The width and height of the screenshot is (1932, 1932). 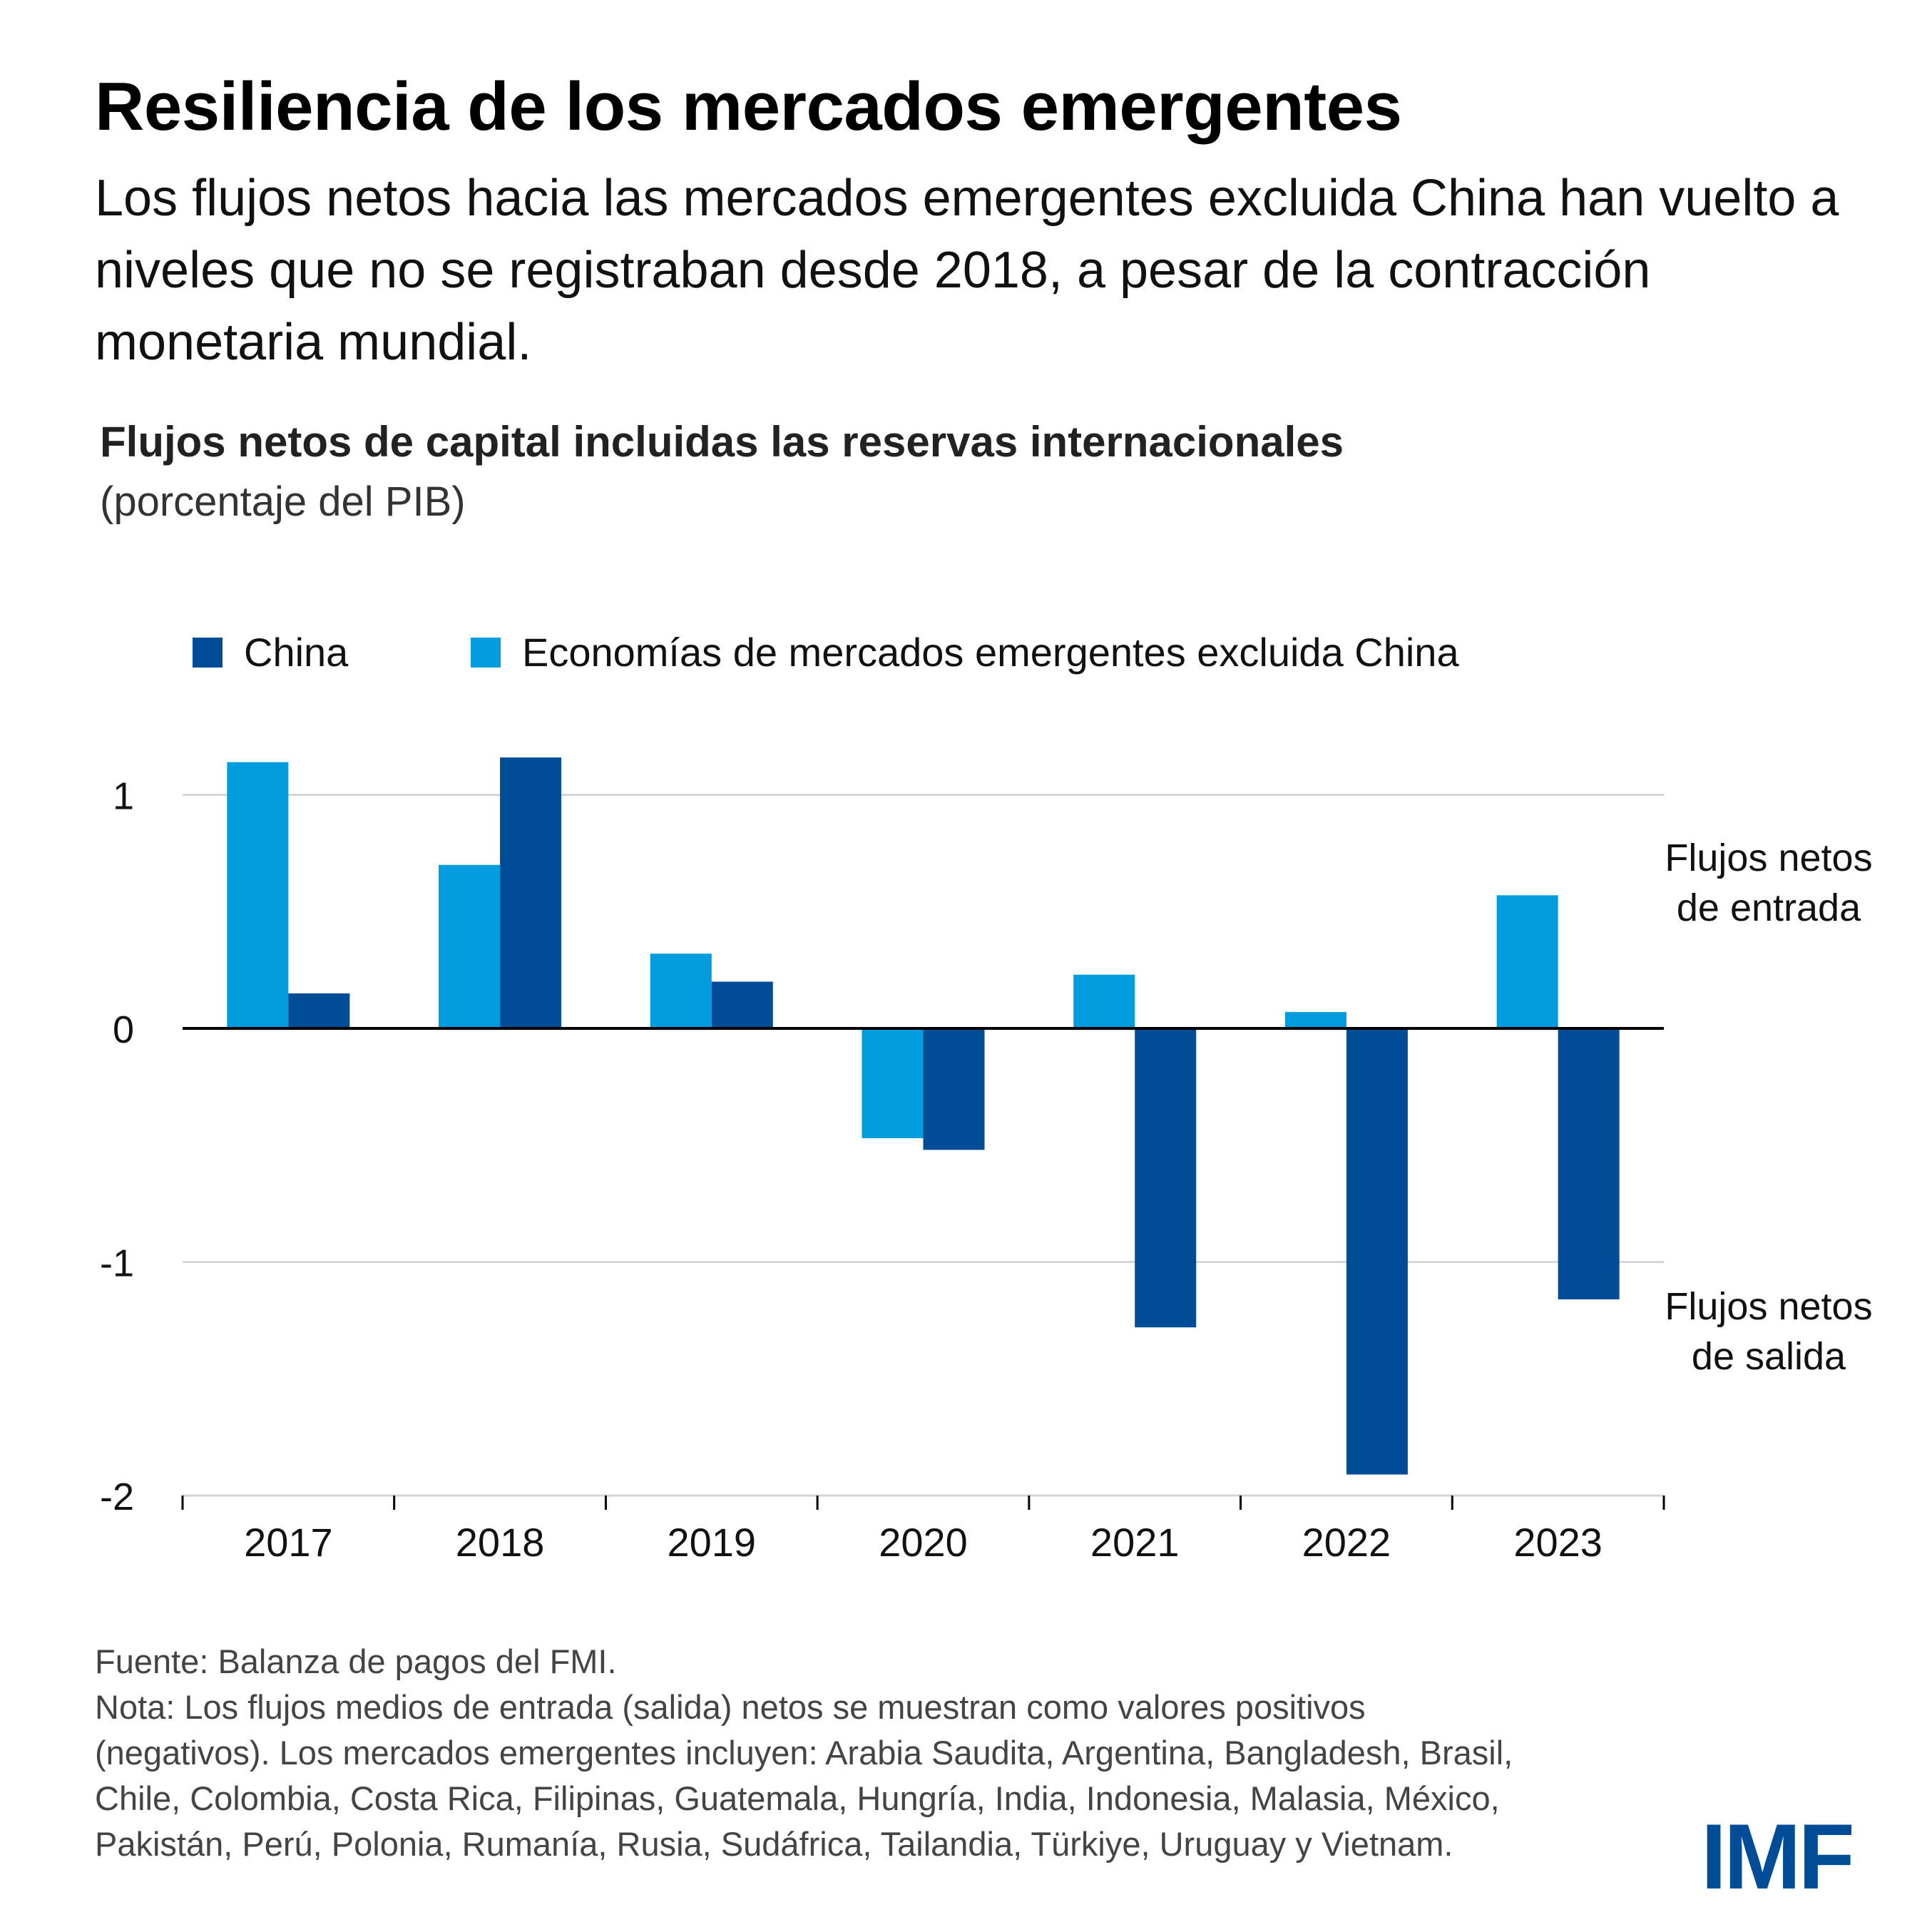 What do you see at coordinates (117, 1263) in the screenshot?
I see `y-tick-label: -1` at bounding box center [117, 1263].